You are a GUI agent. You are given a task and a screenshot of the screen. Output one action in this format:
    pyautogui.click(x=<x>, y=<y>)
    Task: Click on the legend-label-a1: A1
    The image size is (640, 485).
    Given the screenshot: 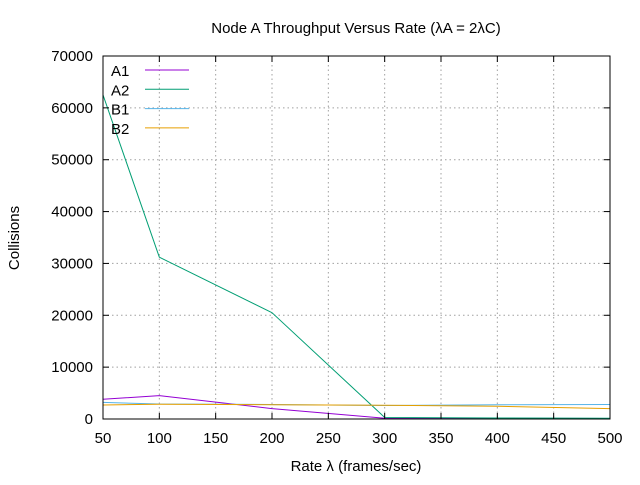 What is the action you would take?
    pyautogui.click(x=120, y=71)
    